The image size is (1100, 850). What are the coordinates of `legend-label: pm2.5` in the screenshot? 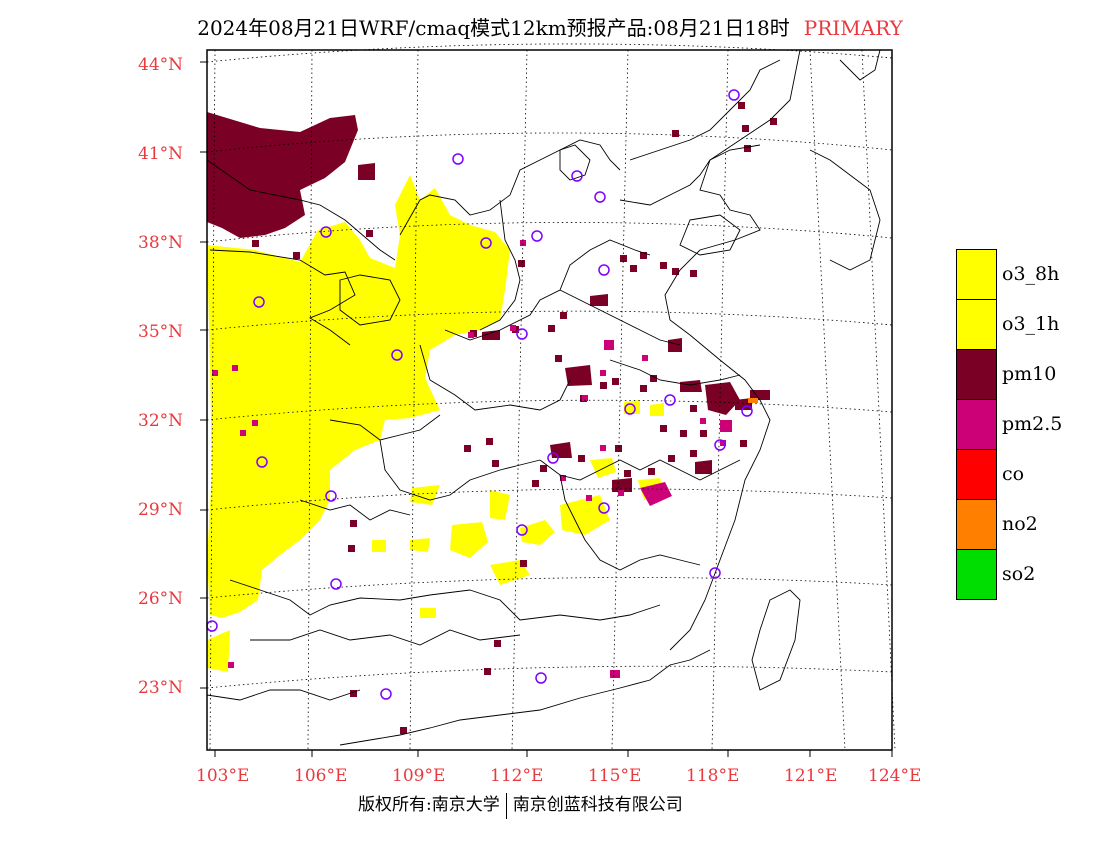 It's located at (1032, 424).